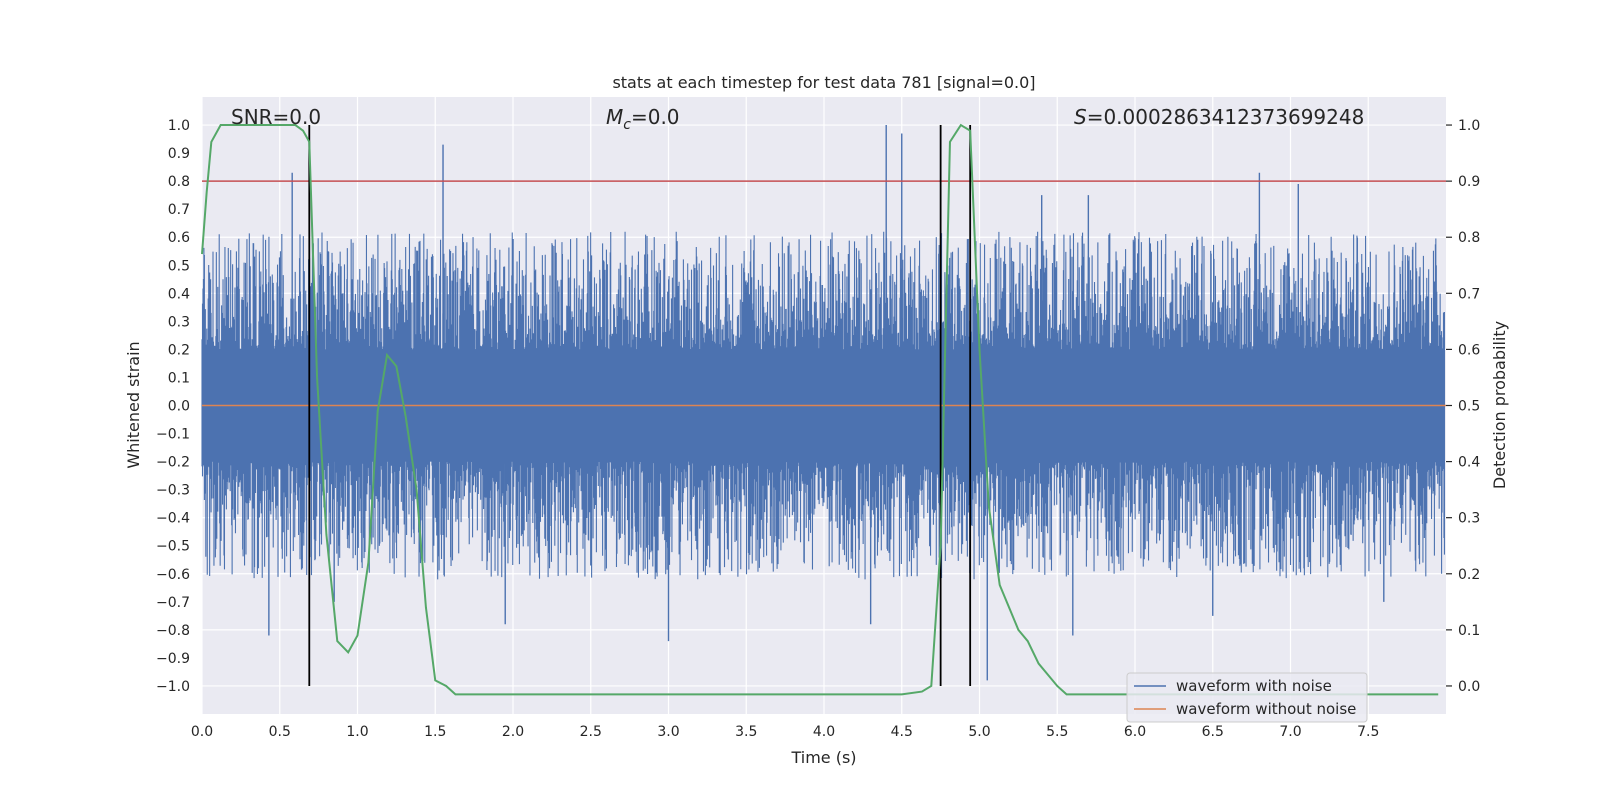 The image size is (1600, 800). Describe the element at coordinates (979, 732) in the screenshot. I see `x-tick-label: 5.0` at that location.